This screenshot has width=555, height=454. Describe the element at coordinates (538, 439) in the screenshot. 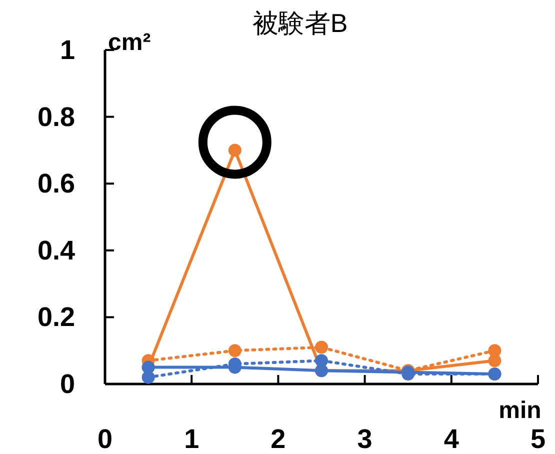

I see `x-tick-label: 5` at that location.